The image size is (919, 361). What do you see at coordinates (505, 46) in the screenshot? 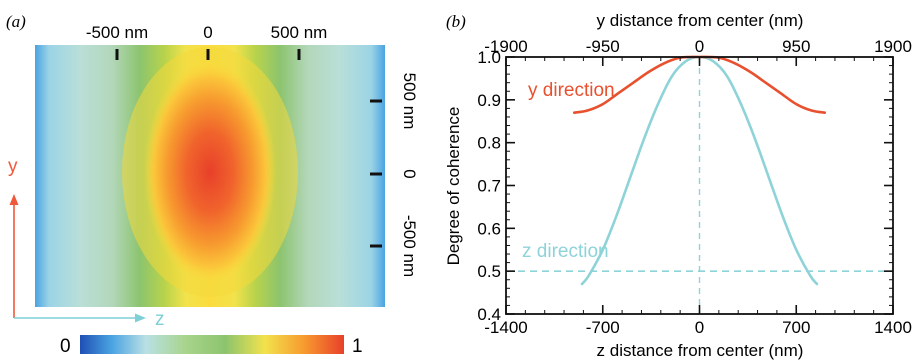
I see `x2-tick-label: -1900` at bounding box center [505, 46].